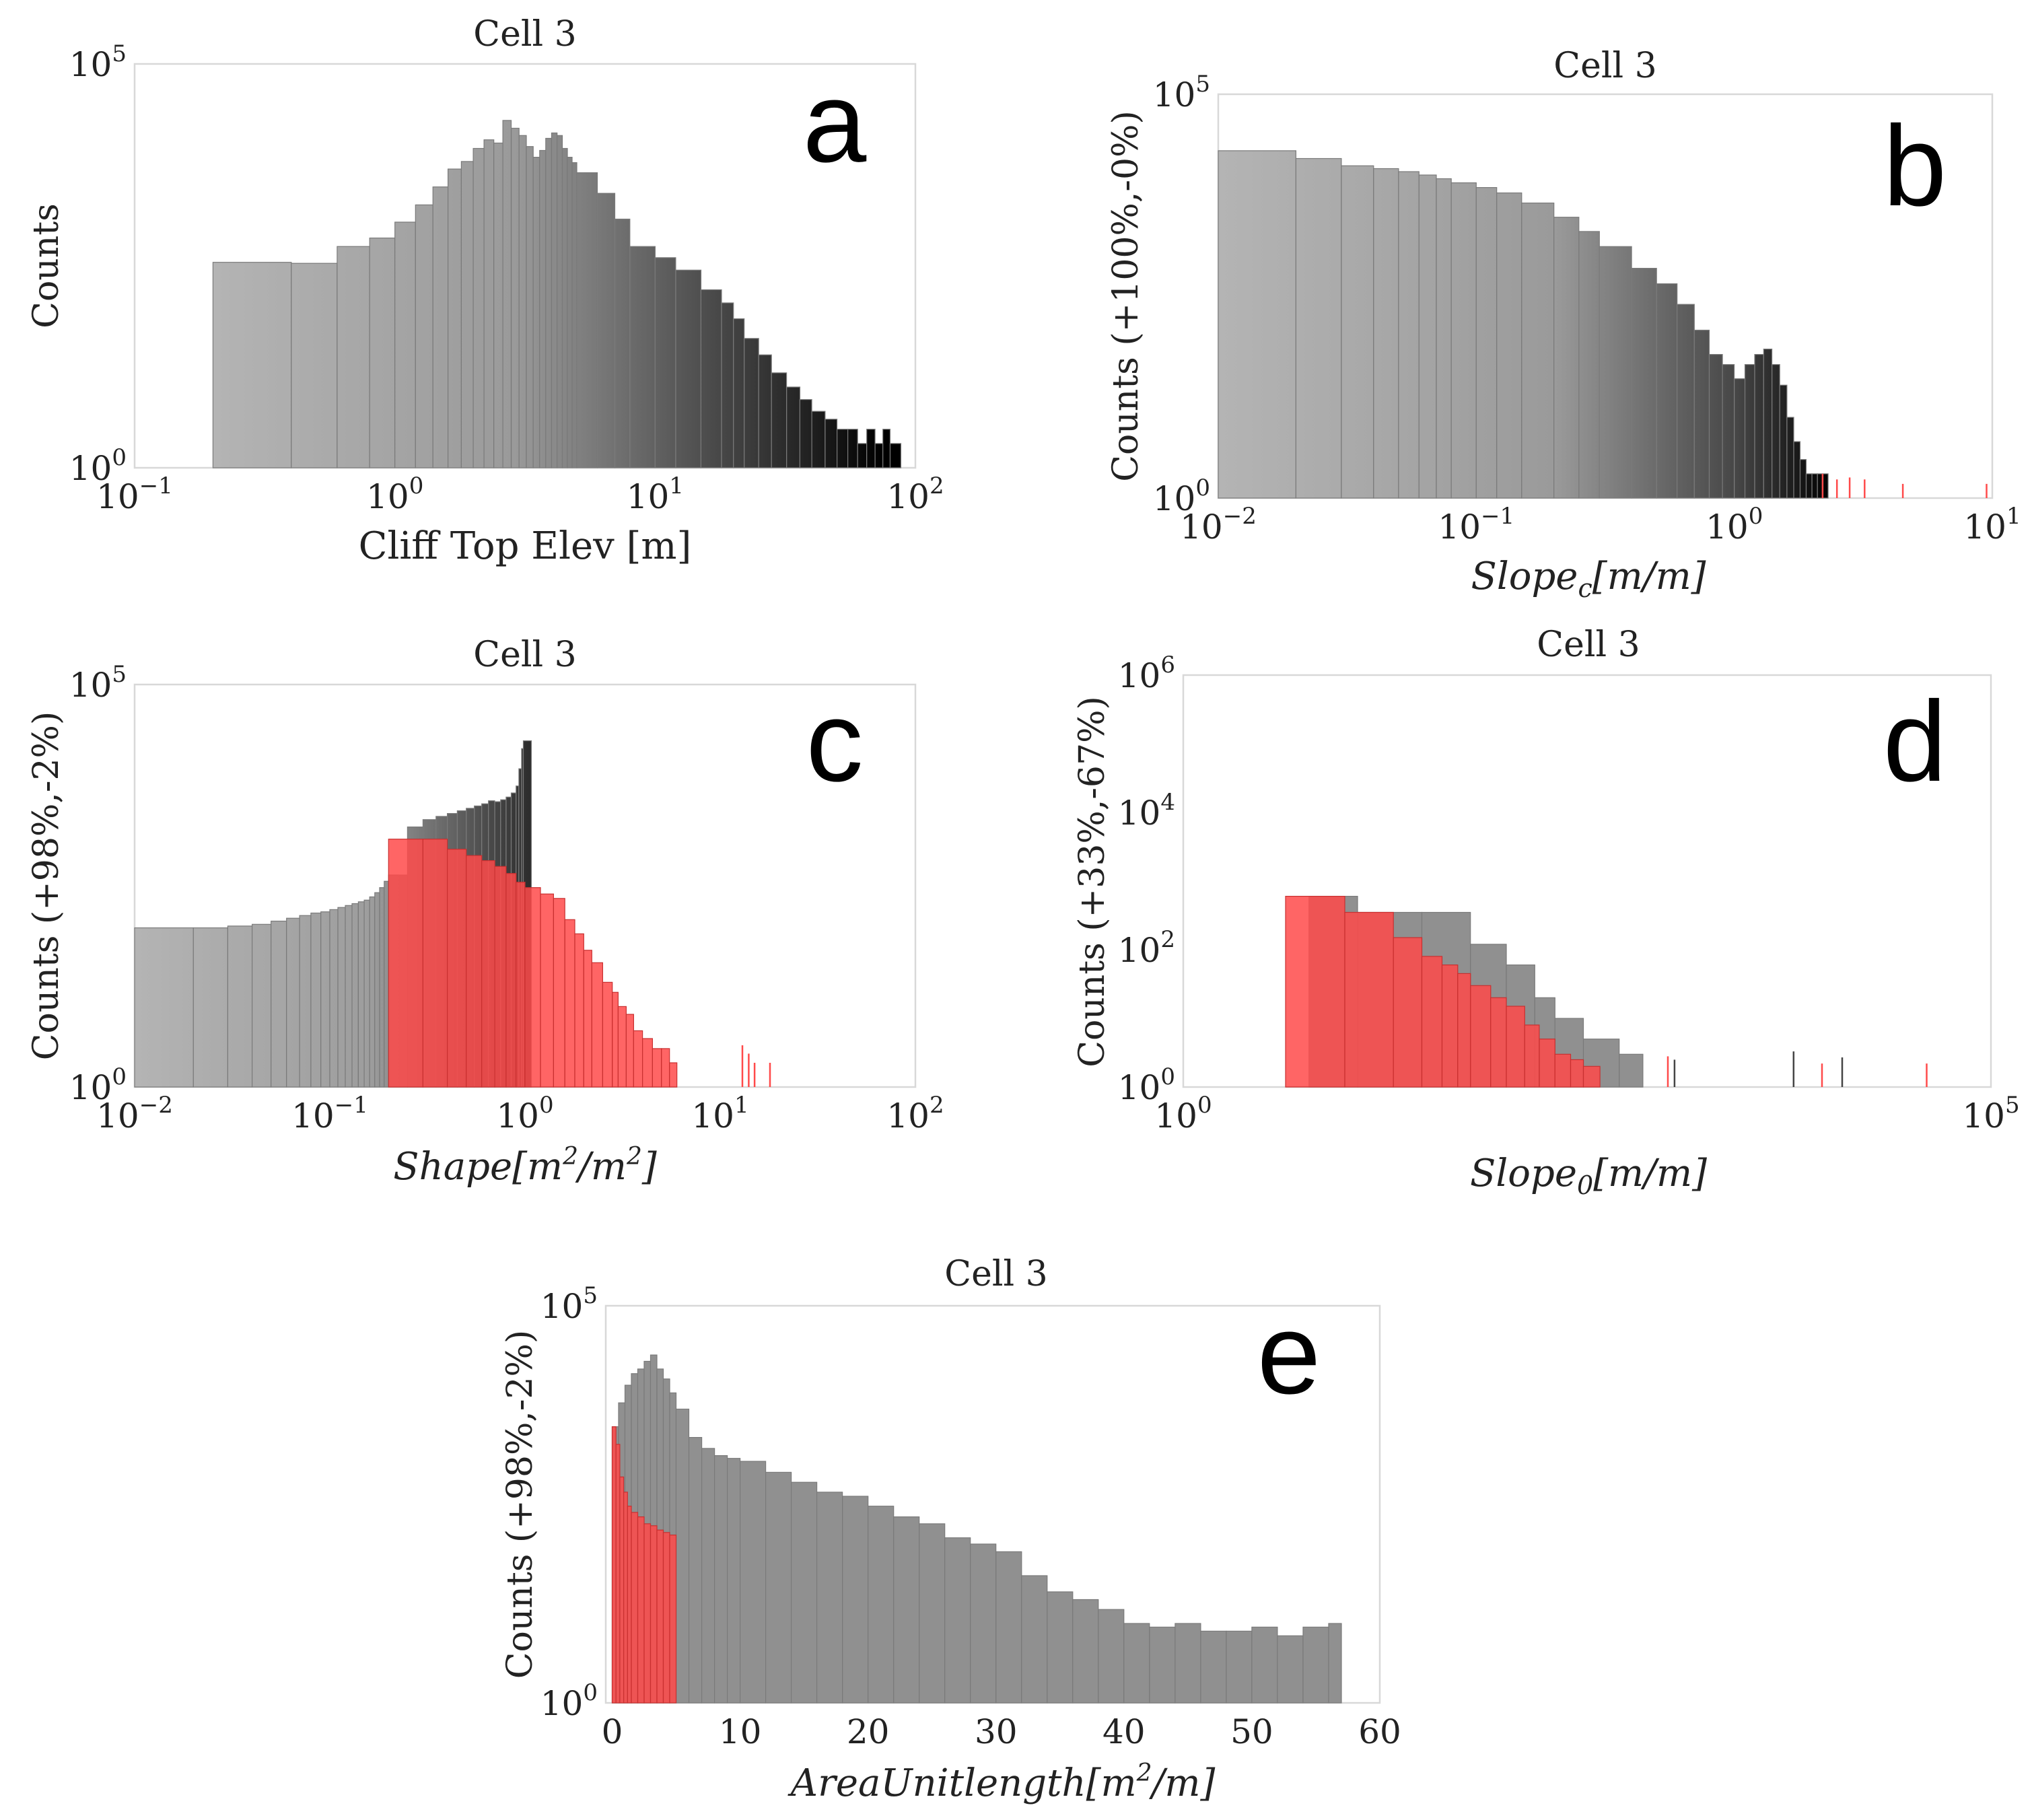 The image size is (2032, 1820). I want to click on y-tick-label-2: 10⁴, so click(1146, 811).